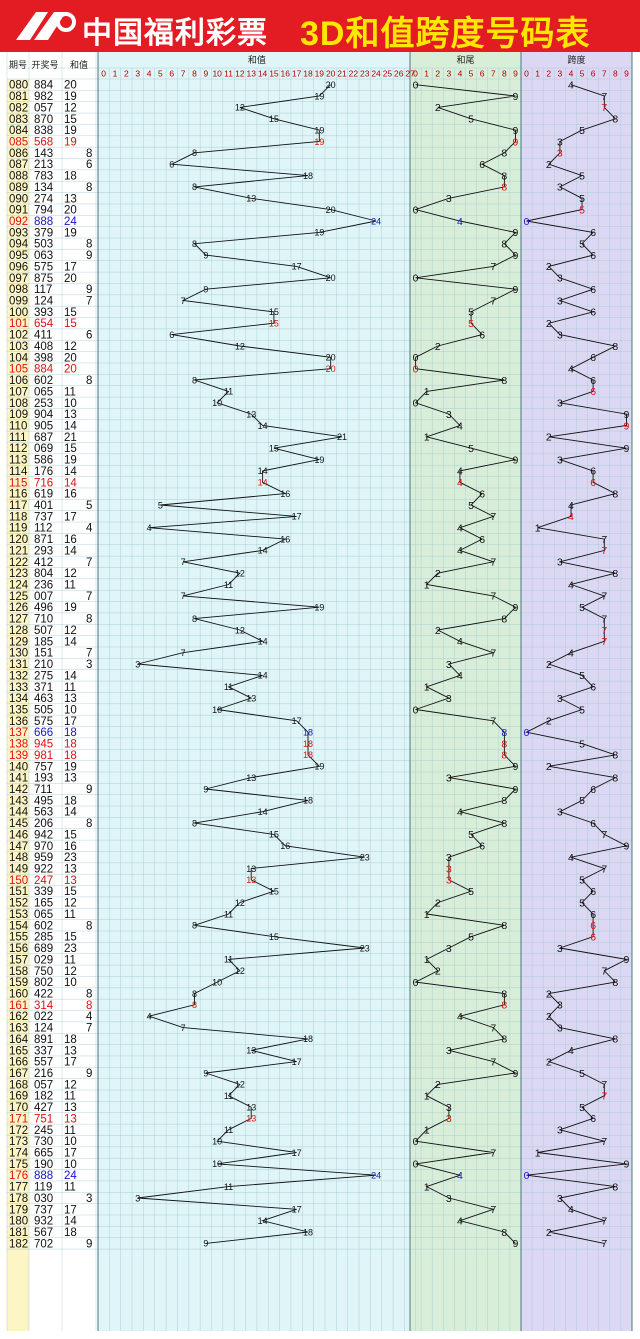 The width and height of the screenshot is (640, 1339). What do you see at coordinates (615, 756) in the screenshot?
I see `span-point-139: 8` at bounding box center [615, 756].